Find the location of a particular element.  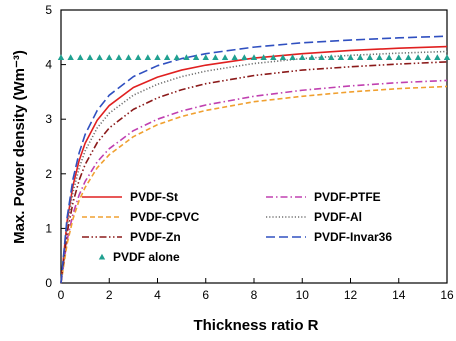

y-tick-label: 1 is located at coordinates (48, 228).